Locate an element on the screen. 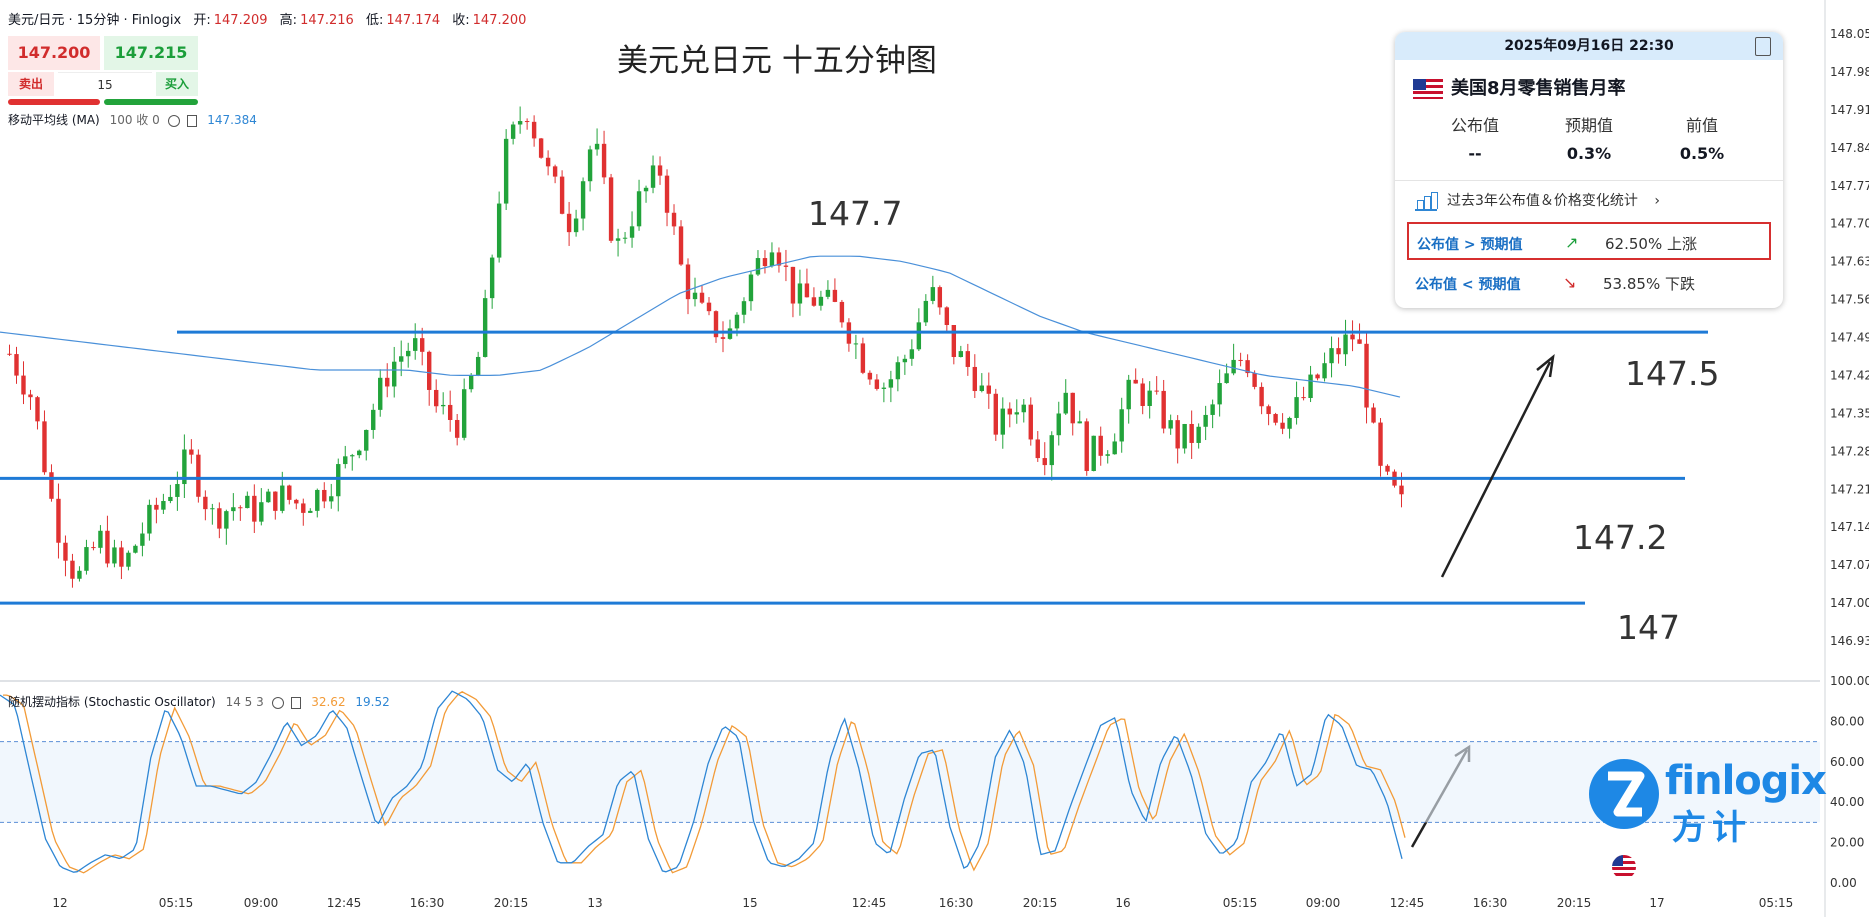  sell-button: 卖出 is located at coordinates (31, 84).